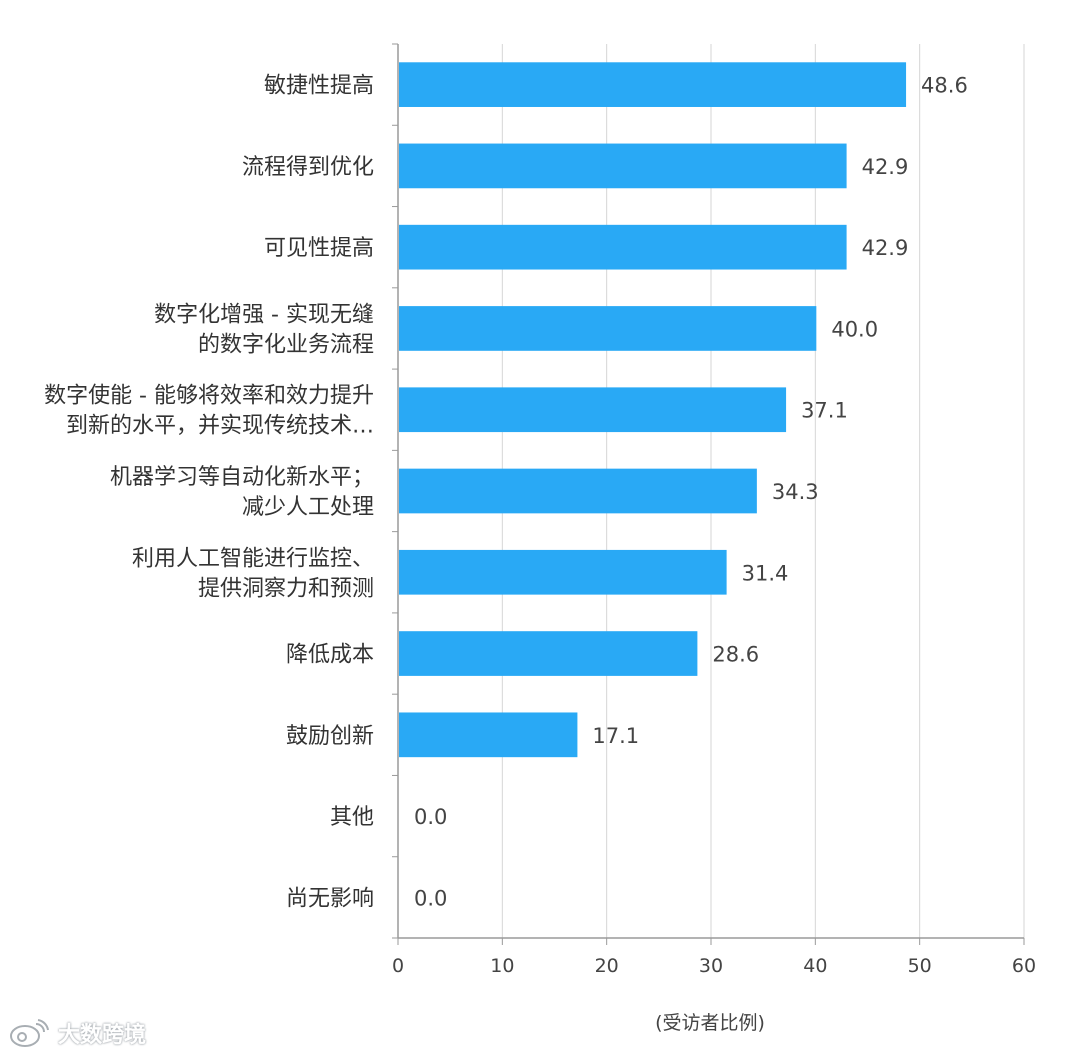 Image resolution: width=1080 pixels, height=1054 pixels. Describe the element at coordinates (308, 167) in the screenshot. I see `category-label: 流程得到优化` at that location.